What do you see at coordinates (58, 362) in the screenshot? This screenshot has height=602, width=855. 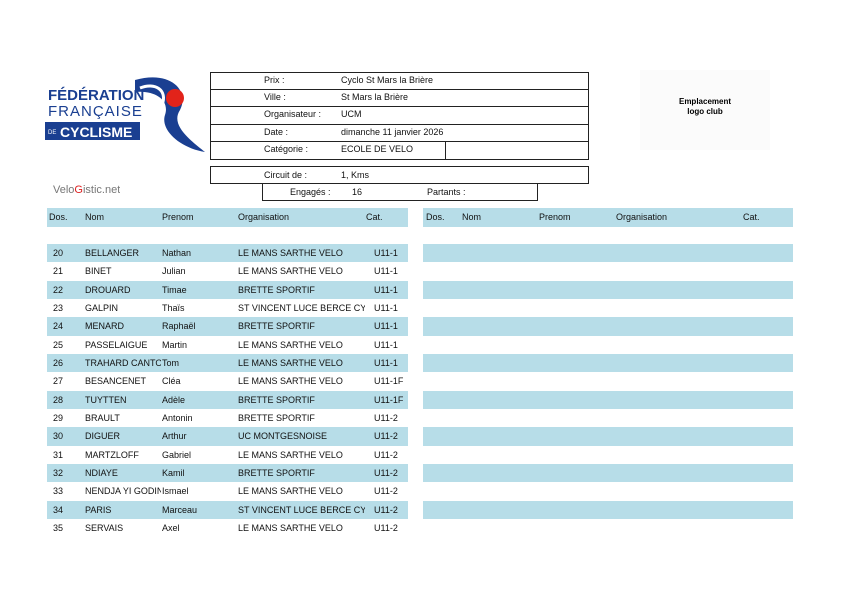 I see `cell: 26` at bounding box center [58, 362].